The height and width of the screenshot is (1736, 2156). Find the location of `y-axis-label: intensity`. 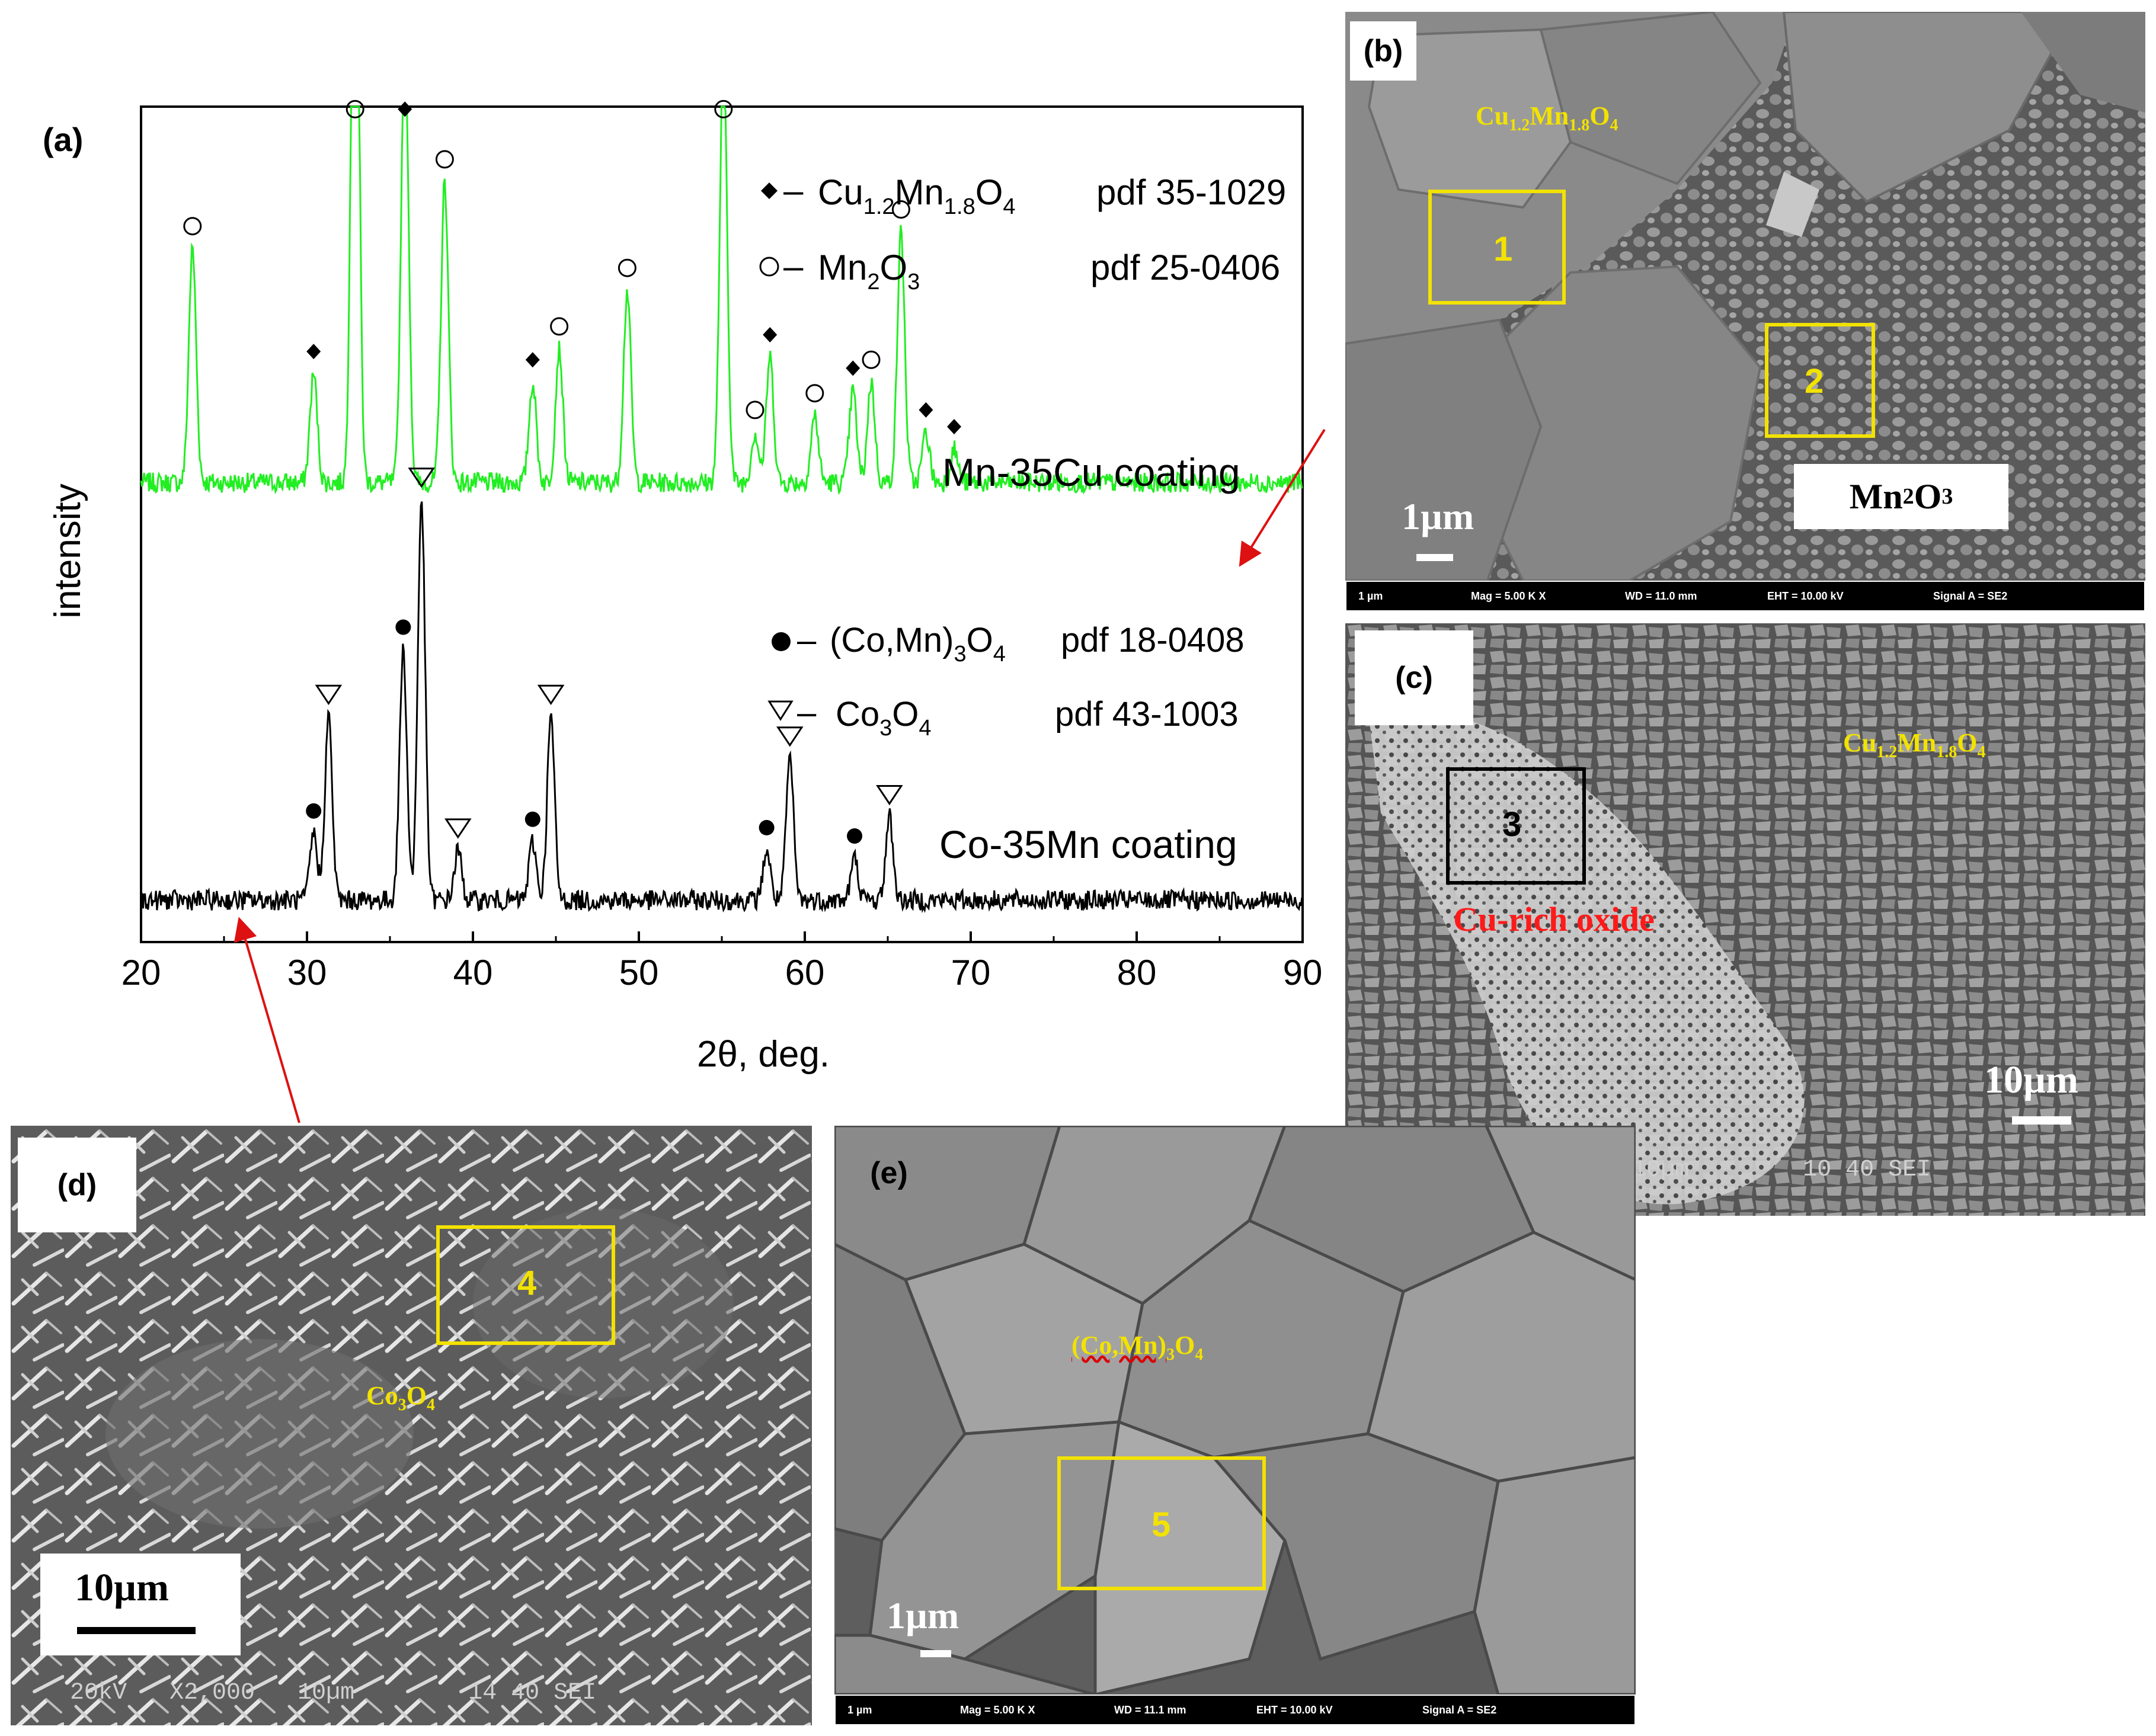

y-axis-label: intensity is located at coordinates (67, 550).